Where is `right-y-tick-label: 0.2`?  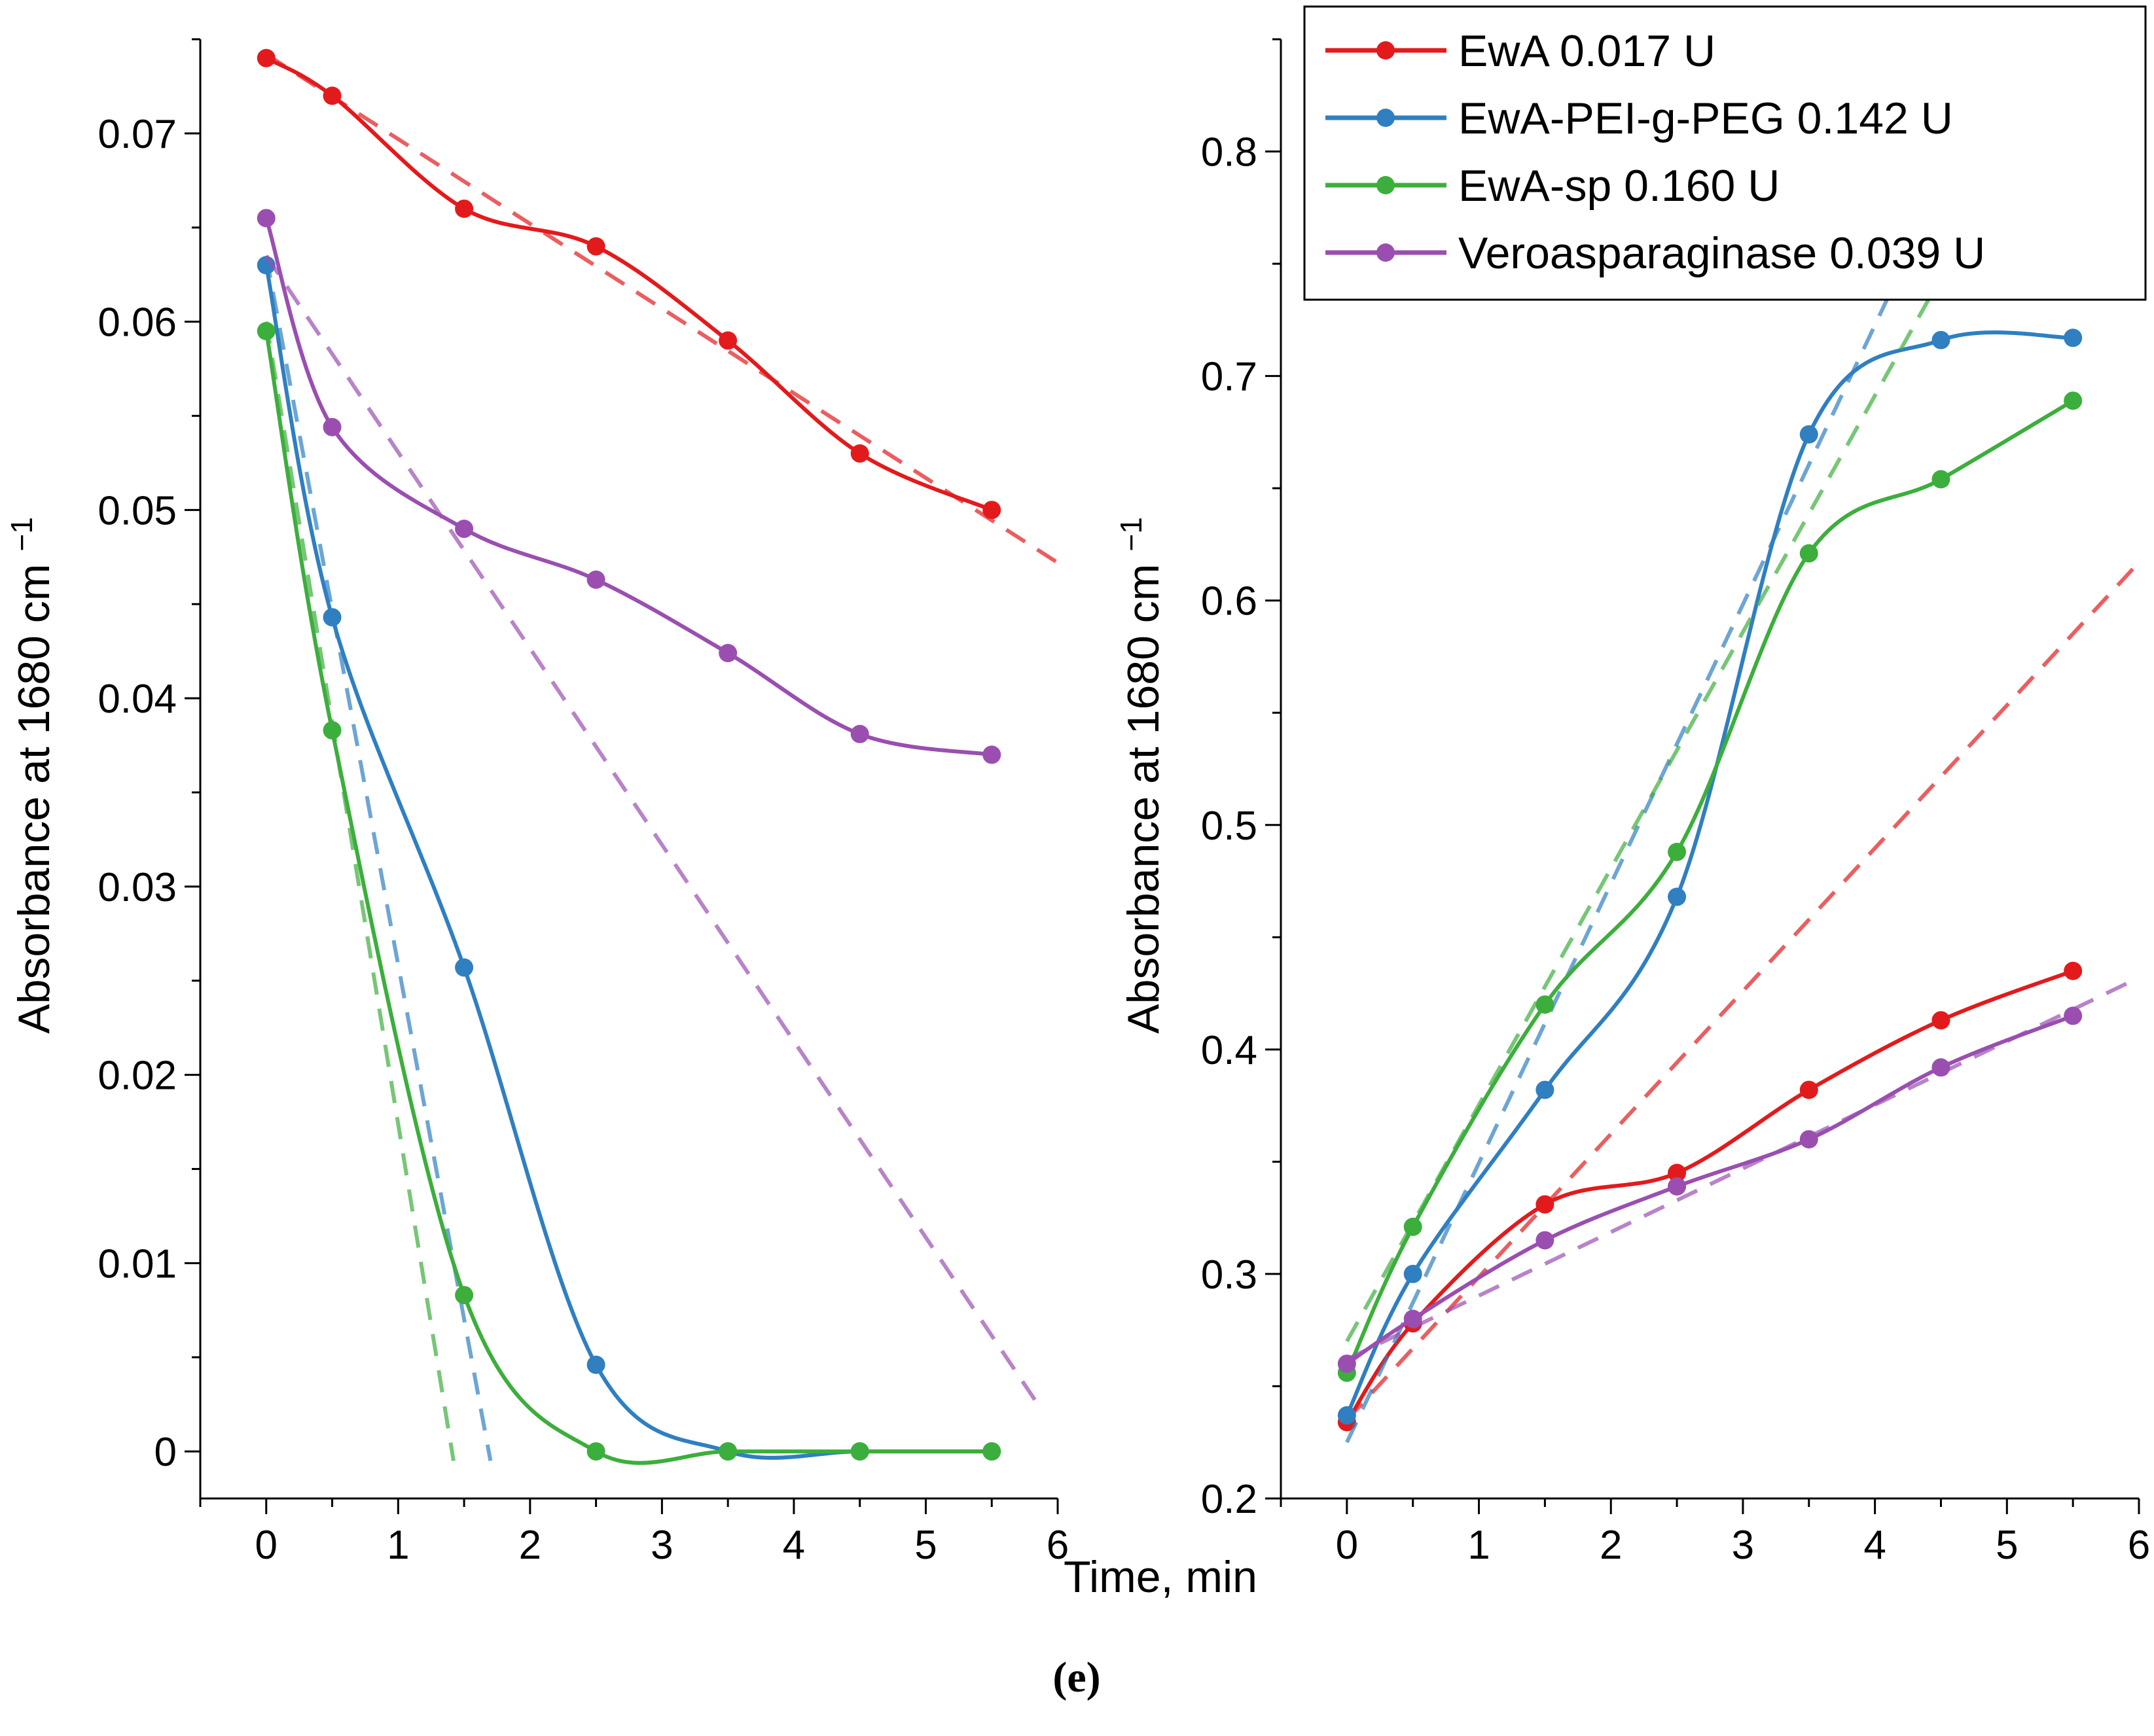
right-y-tick-label: 0.2 is located at coordinates (1229, 1499).